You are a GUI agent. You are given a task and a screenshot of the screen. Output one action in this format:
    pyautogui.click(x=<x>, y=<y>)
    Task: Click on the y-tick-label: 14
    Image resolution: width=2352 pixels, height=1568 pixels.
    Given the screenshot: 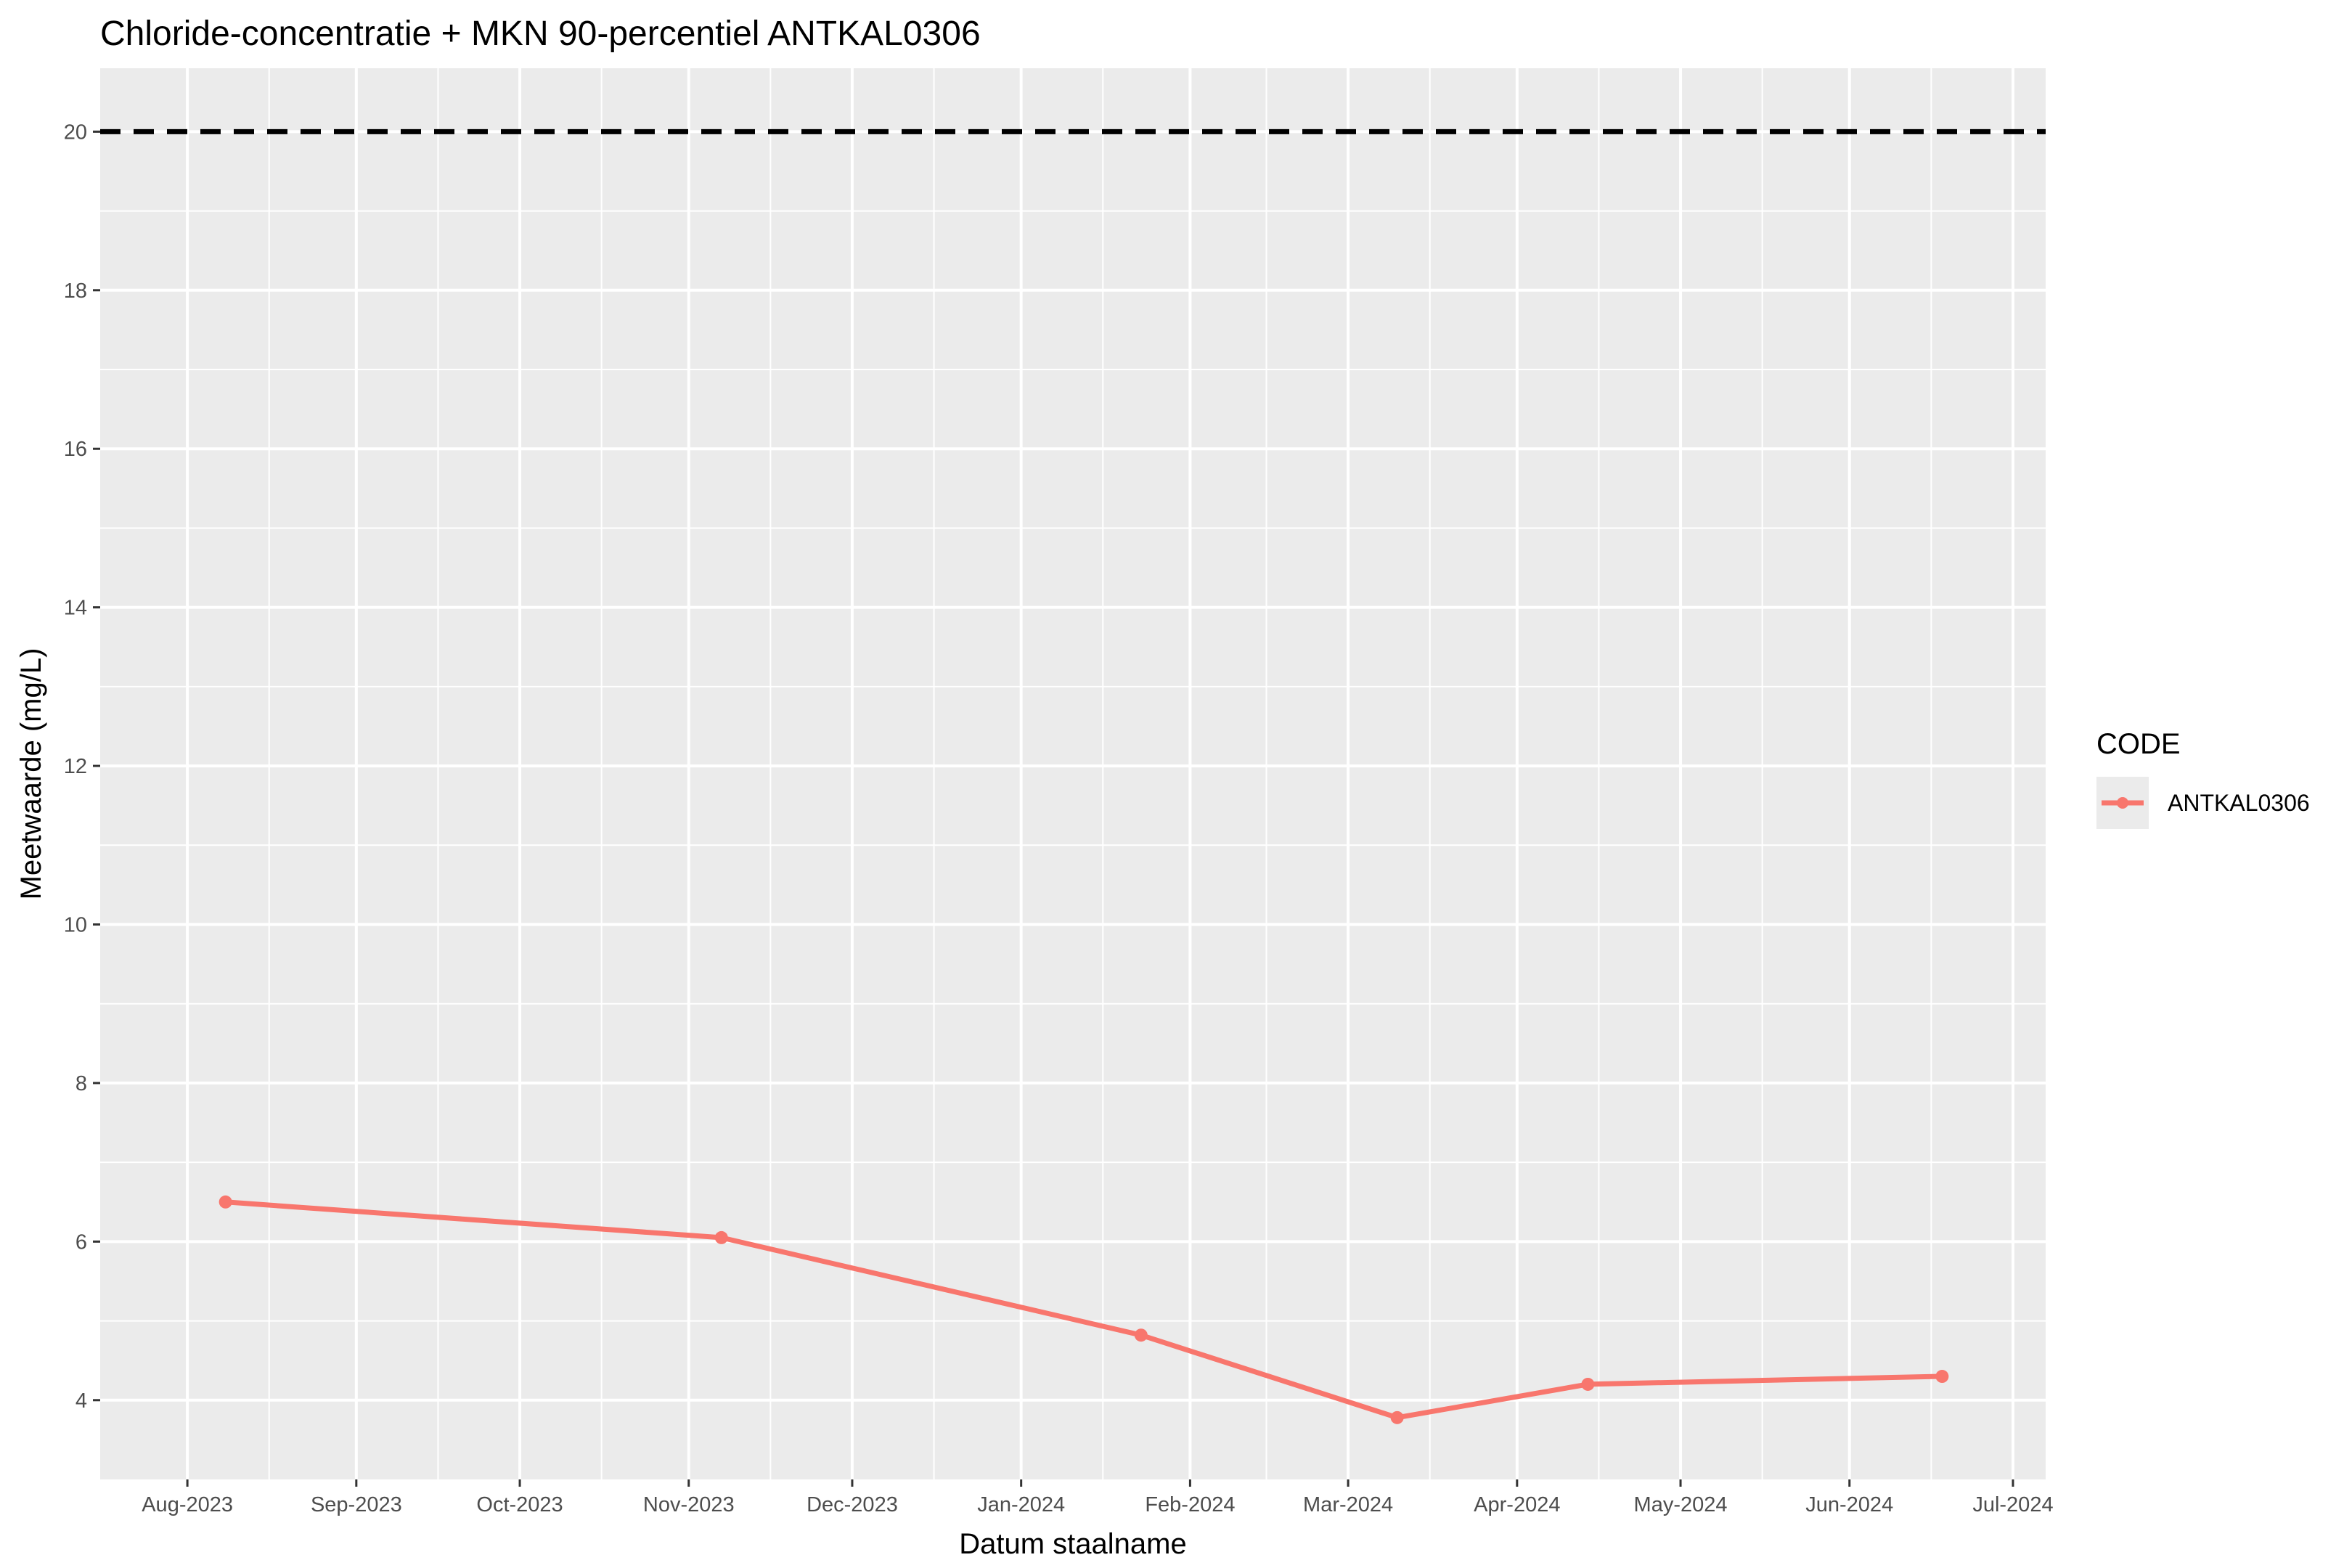 What is the action you would take?
    pyautogui.click(x=76, y=608)
    